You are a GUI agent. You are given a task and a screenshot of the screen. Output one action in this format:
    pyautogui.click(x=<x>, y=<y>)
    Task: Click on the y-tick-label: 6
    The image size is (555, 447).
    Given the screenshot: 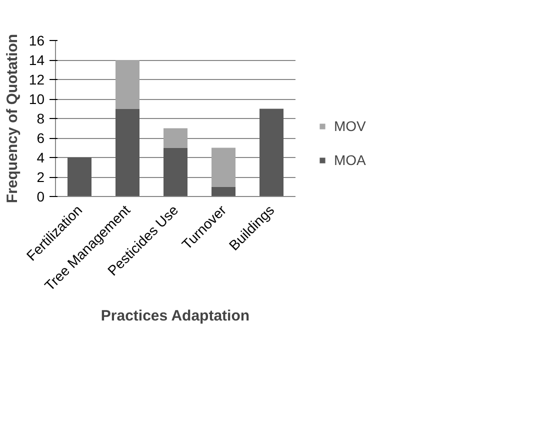 What is the action you would take?
    pyautogui.click(x=40, y=138)
    